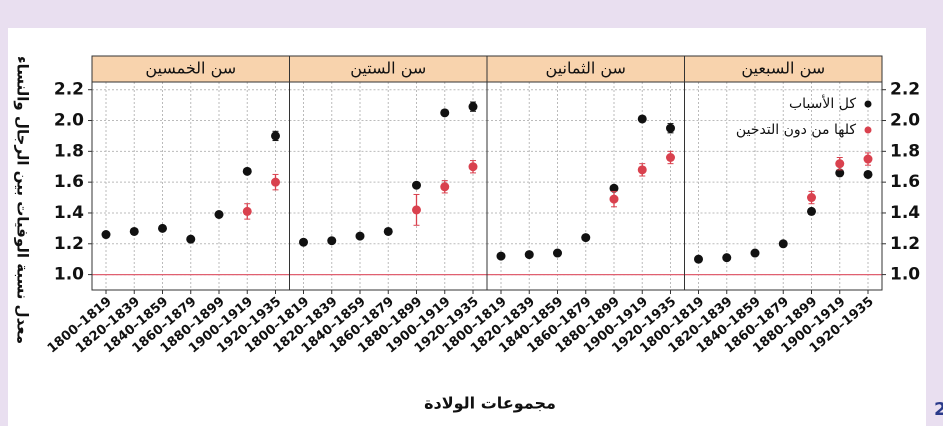 Image resolution: width=943 pixels, height=426 pixels. I want to click on panel-title: سن الستين, so click(388, 69).